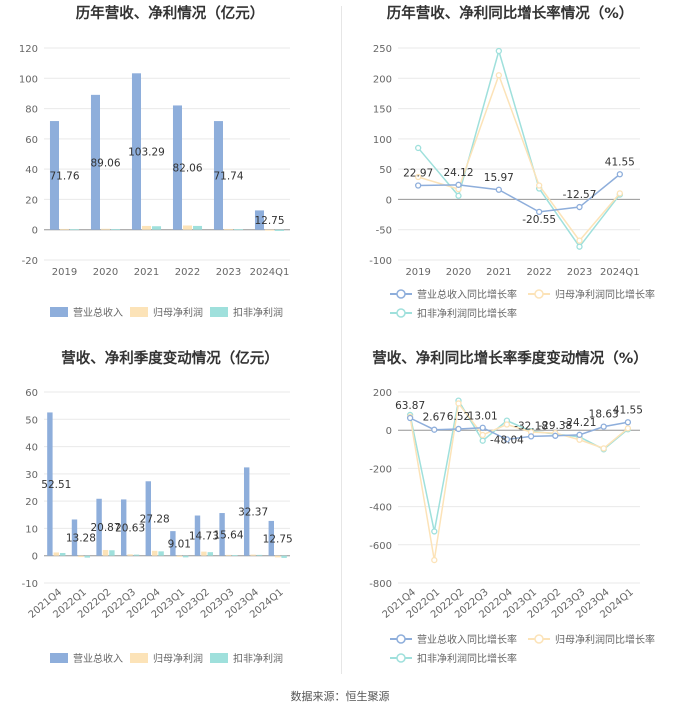  Describe the element at coordinates (380, 584) in the screenshot. I see `quarterly-growth-y-tick-label: -800` at that location.